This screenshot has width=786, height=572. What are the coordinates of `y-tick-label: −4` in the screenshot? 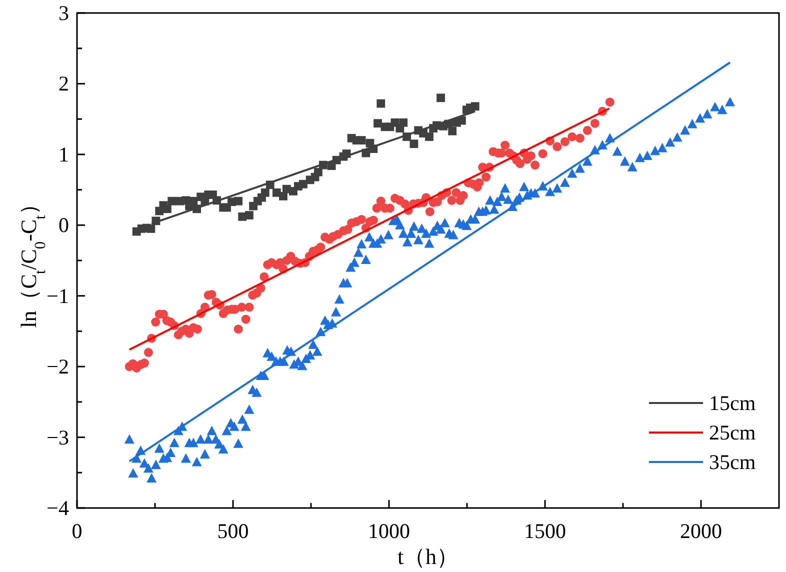 It's located at (58, 508).